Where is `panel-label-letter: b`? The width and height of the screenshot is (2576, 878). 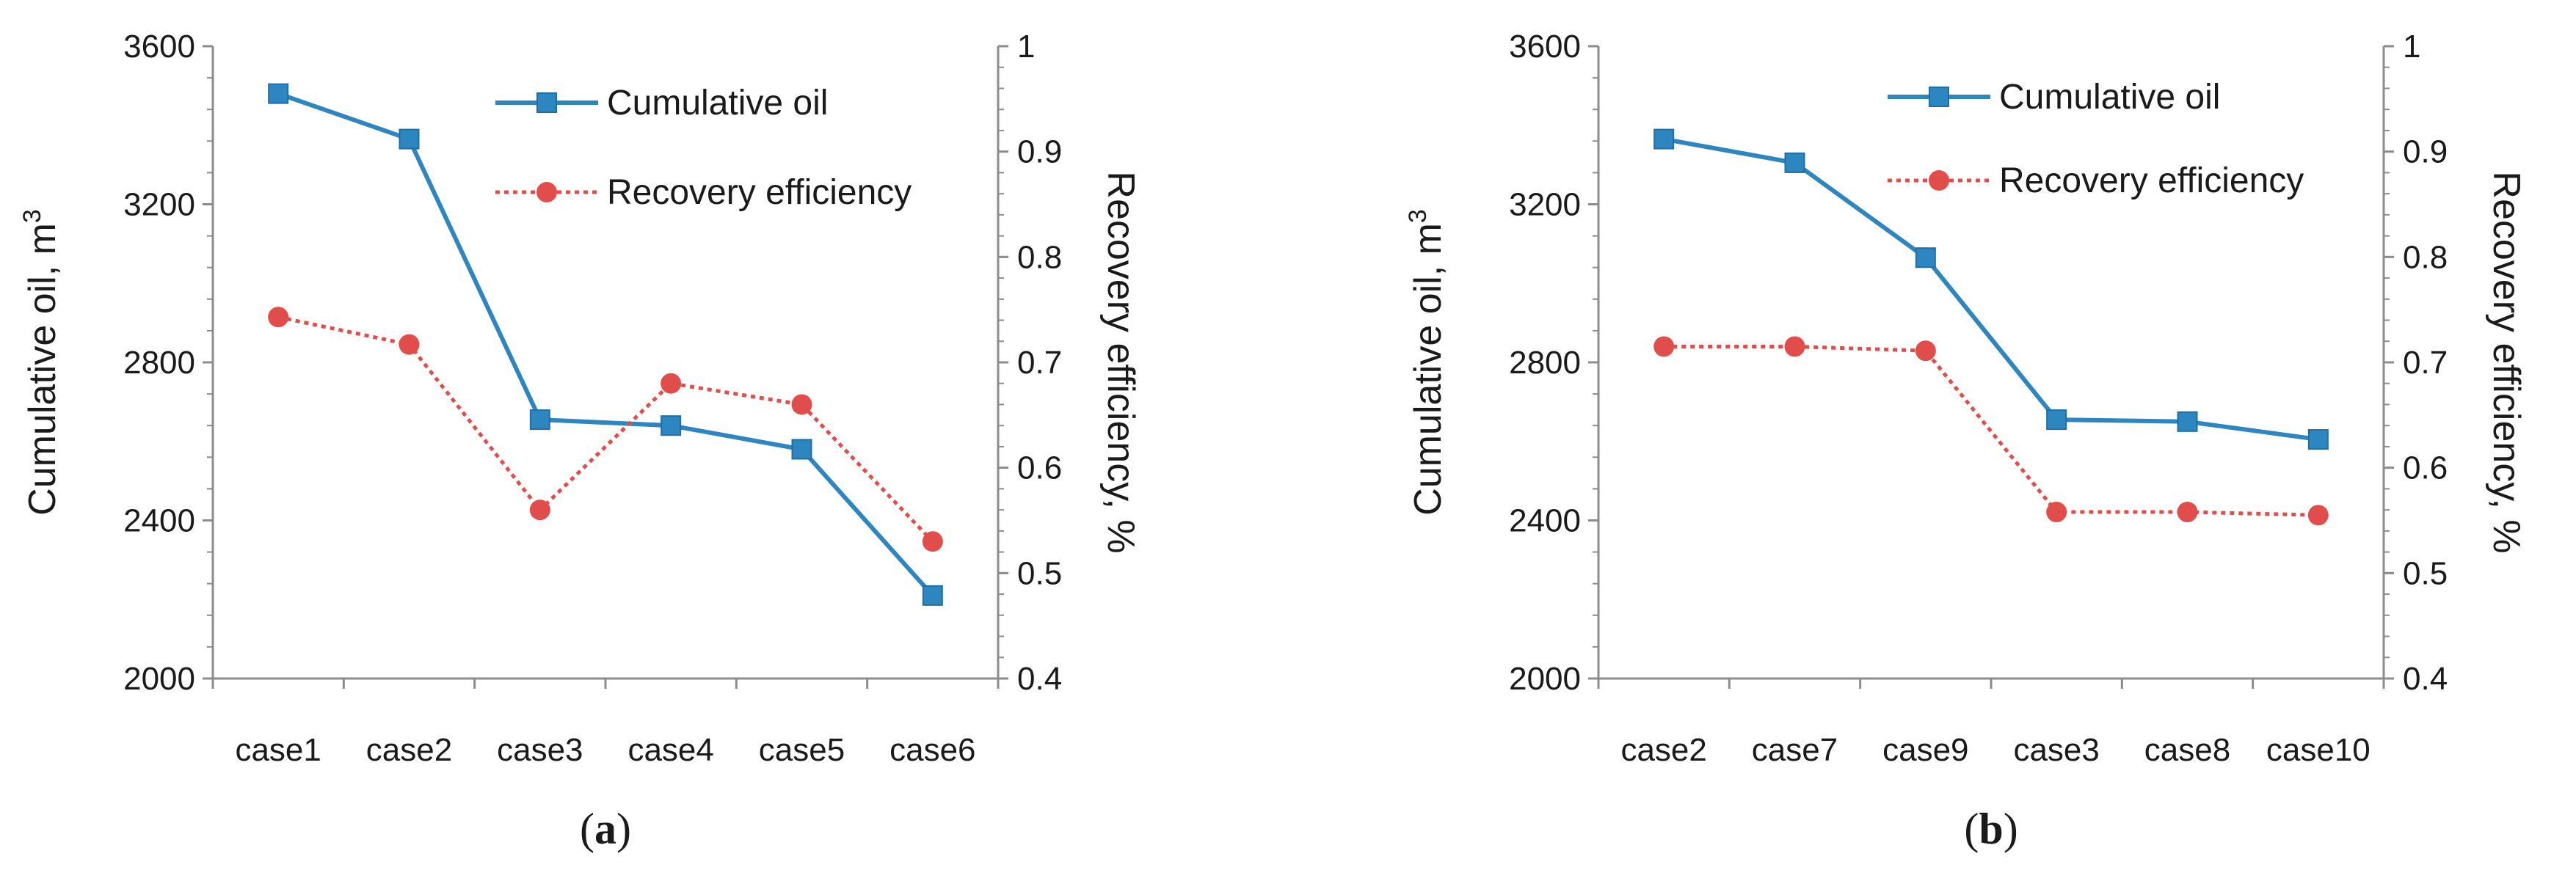
panel-label-letter: b is located at coordinates (1991, 829).